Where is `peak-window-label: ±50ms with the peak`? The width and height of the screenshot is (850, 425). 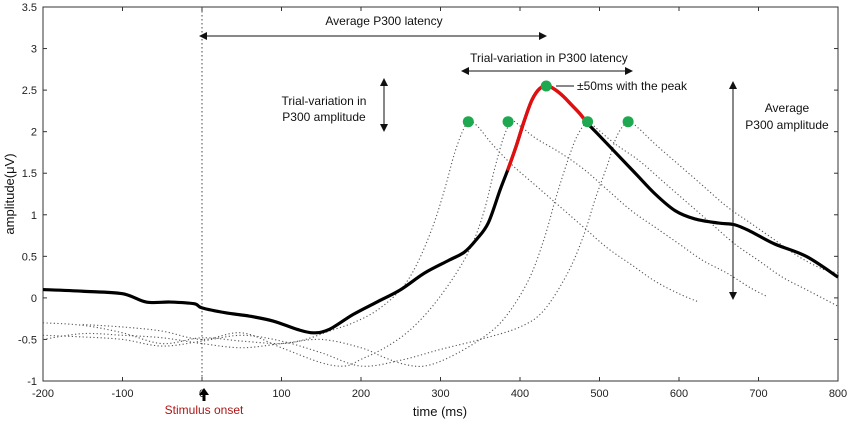 peak-window-label: ±50ms with the peak is located at coordinates (632, 86).